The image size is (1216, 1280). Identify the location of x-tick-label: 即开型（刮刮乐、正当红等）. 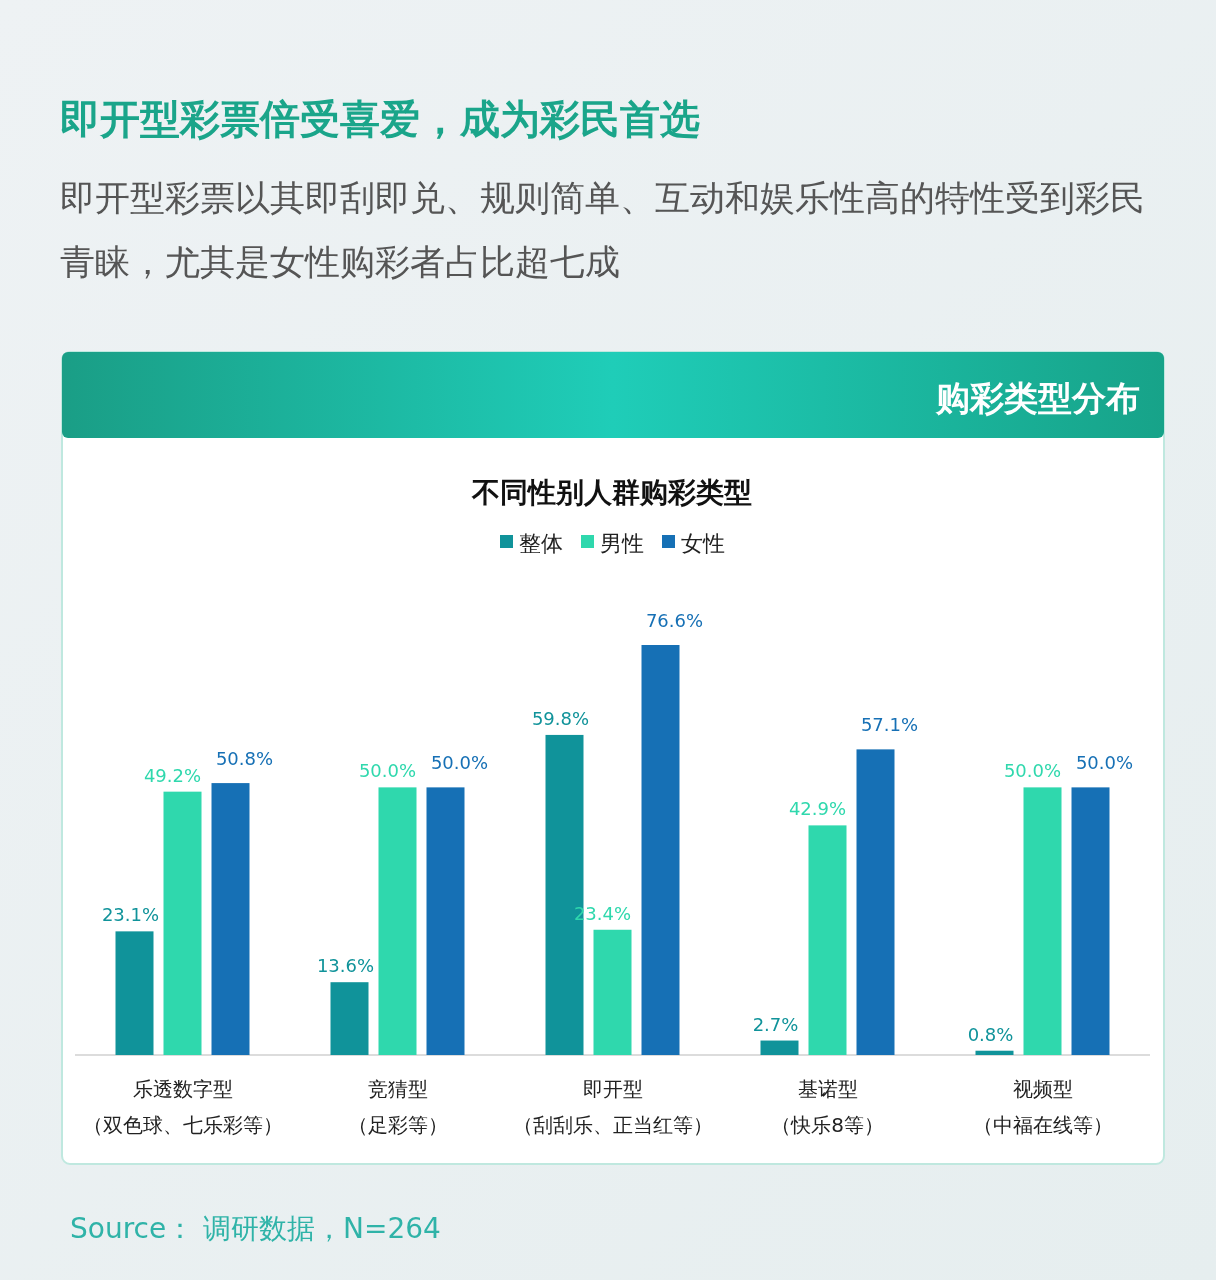
(612, 1107).